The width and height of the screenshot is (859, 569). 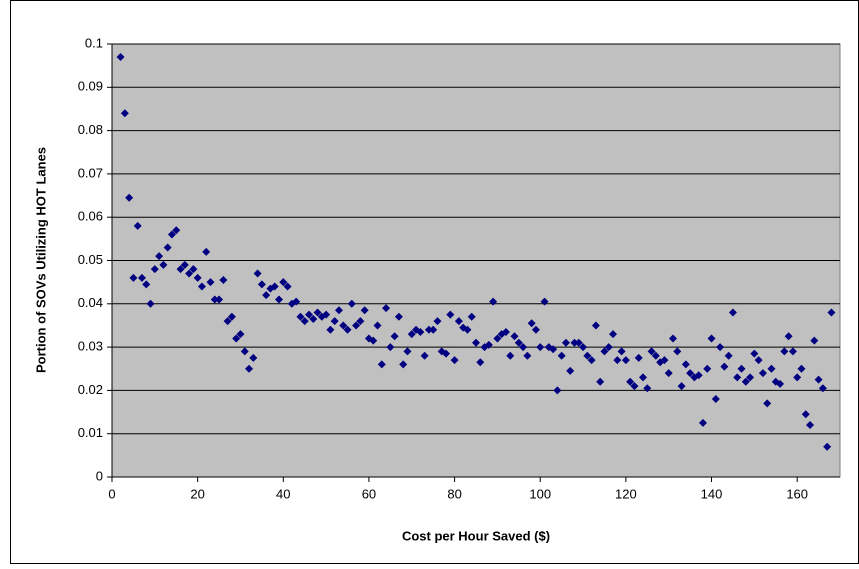 What do you see at coordinates (90, 432) in the screenshot?
I see `y-tick-label: 0.01` at bounding box center [90, 432].